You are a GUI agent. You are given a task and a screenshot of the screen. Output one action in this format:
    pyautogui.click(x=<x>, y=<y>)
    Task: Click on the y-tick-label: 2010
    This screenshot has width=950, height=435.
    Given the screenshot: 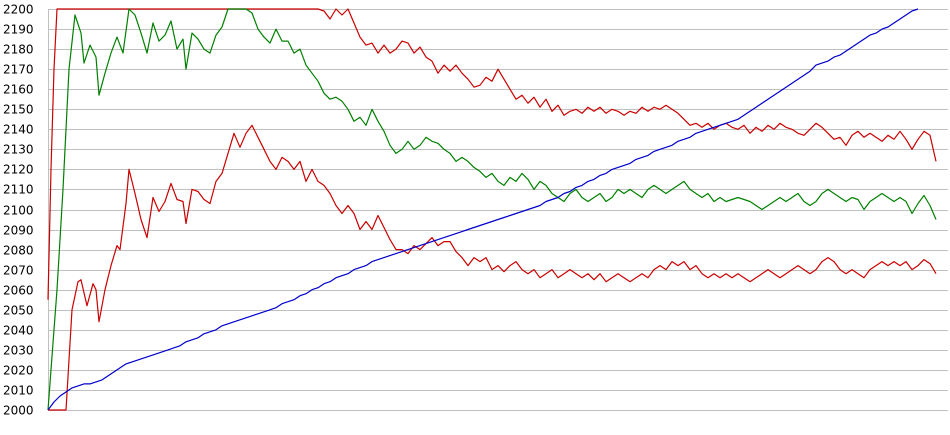 What is the action you would take?
    pyautogui.click(x=18, y=391)
    